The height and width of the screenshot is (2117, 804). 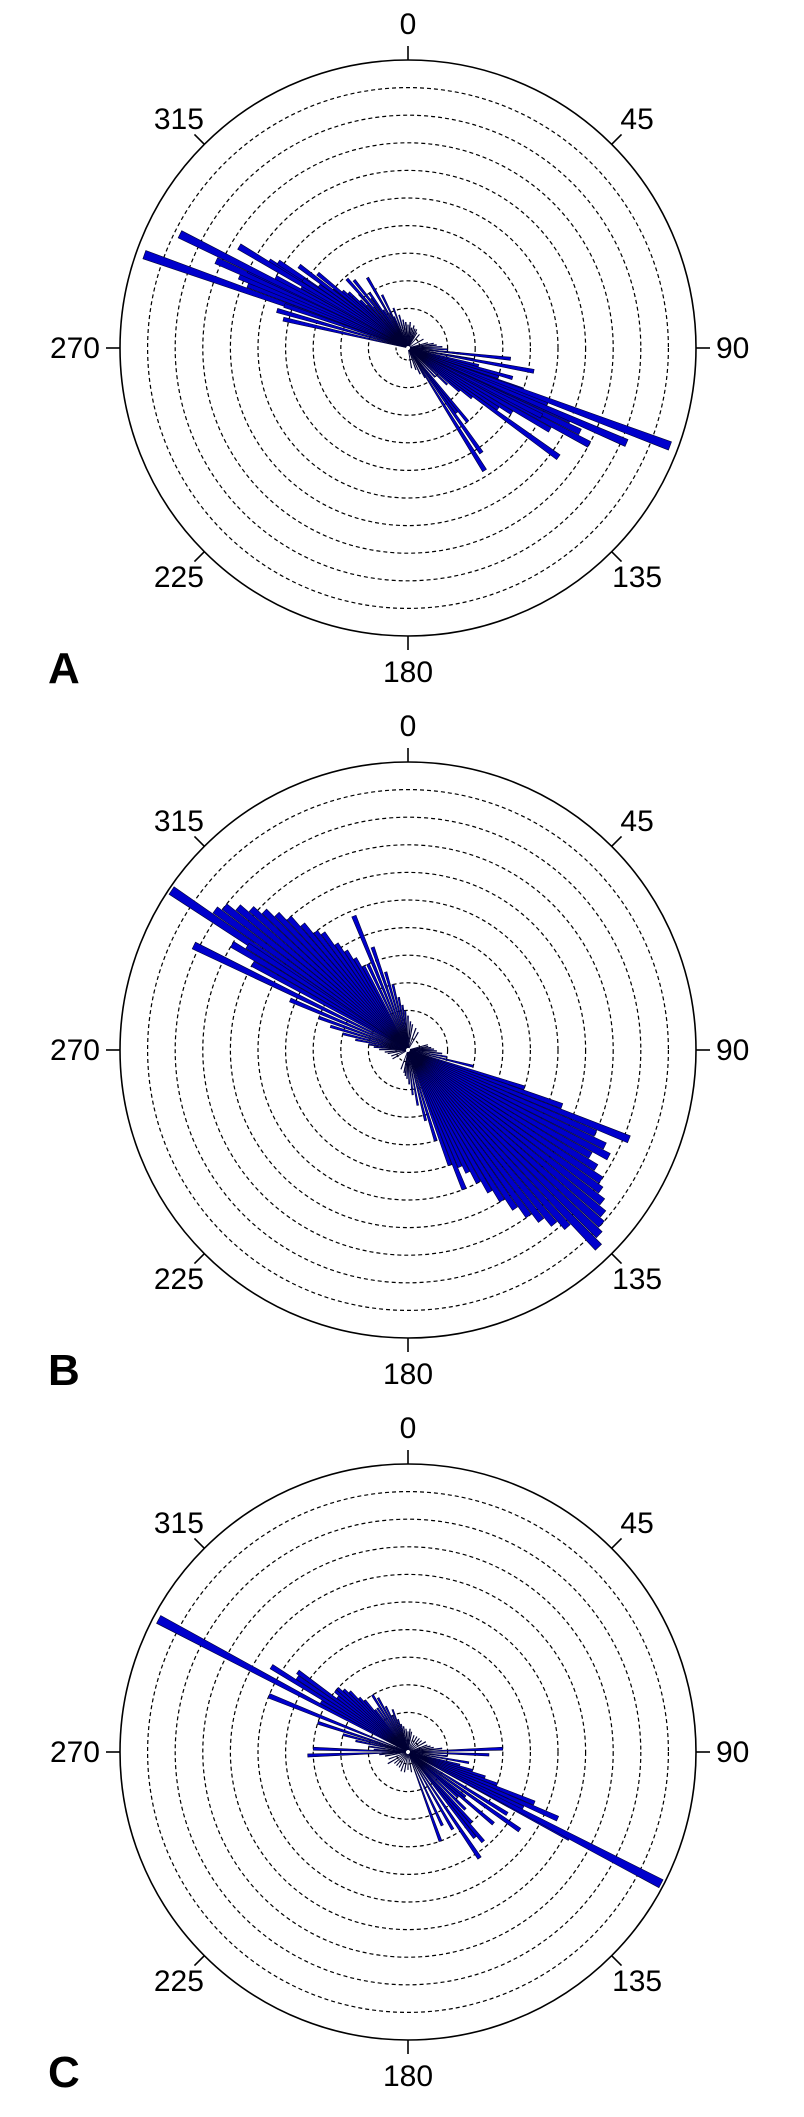 I want to click on panel-label: C, so click(x=64, y=2072).